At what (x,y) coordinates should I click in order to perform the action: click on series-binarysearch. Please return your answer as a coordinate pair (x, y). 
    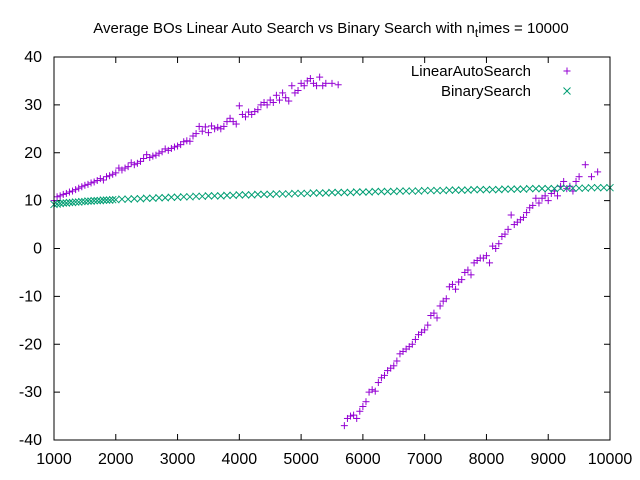
    Looking at the image, I should click on (332, 196).